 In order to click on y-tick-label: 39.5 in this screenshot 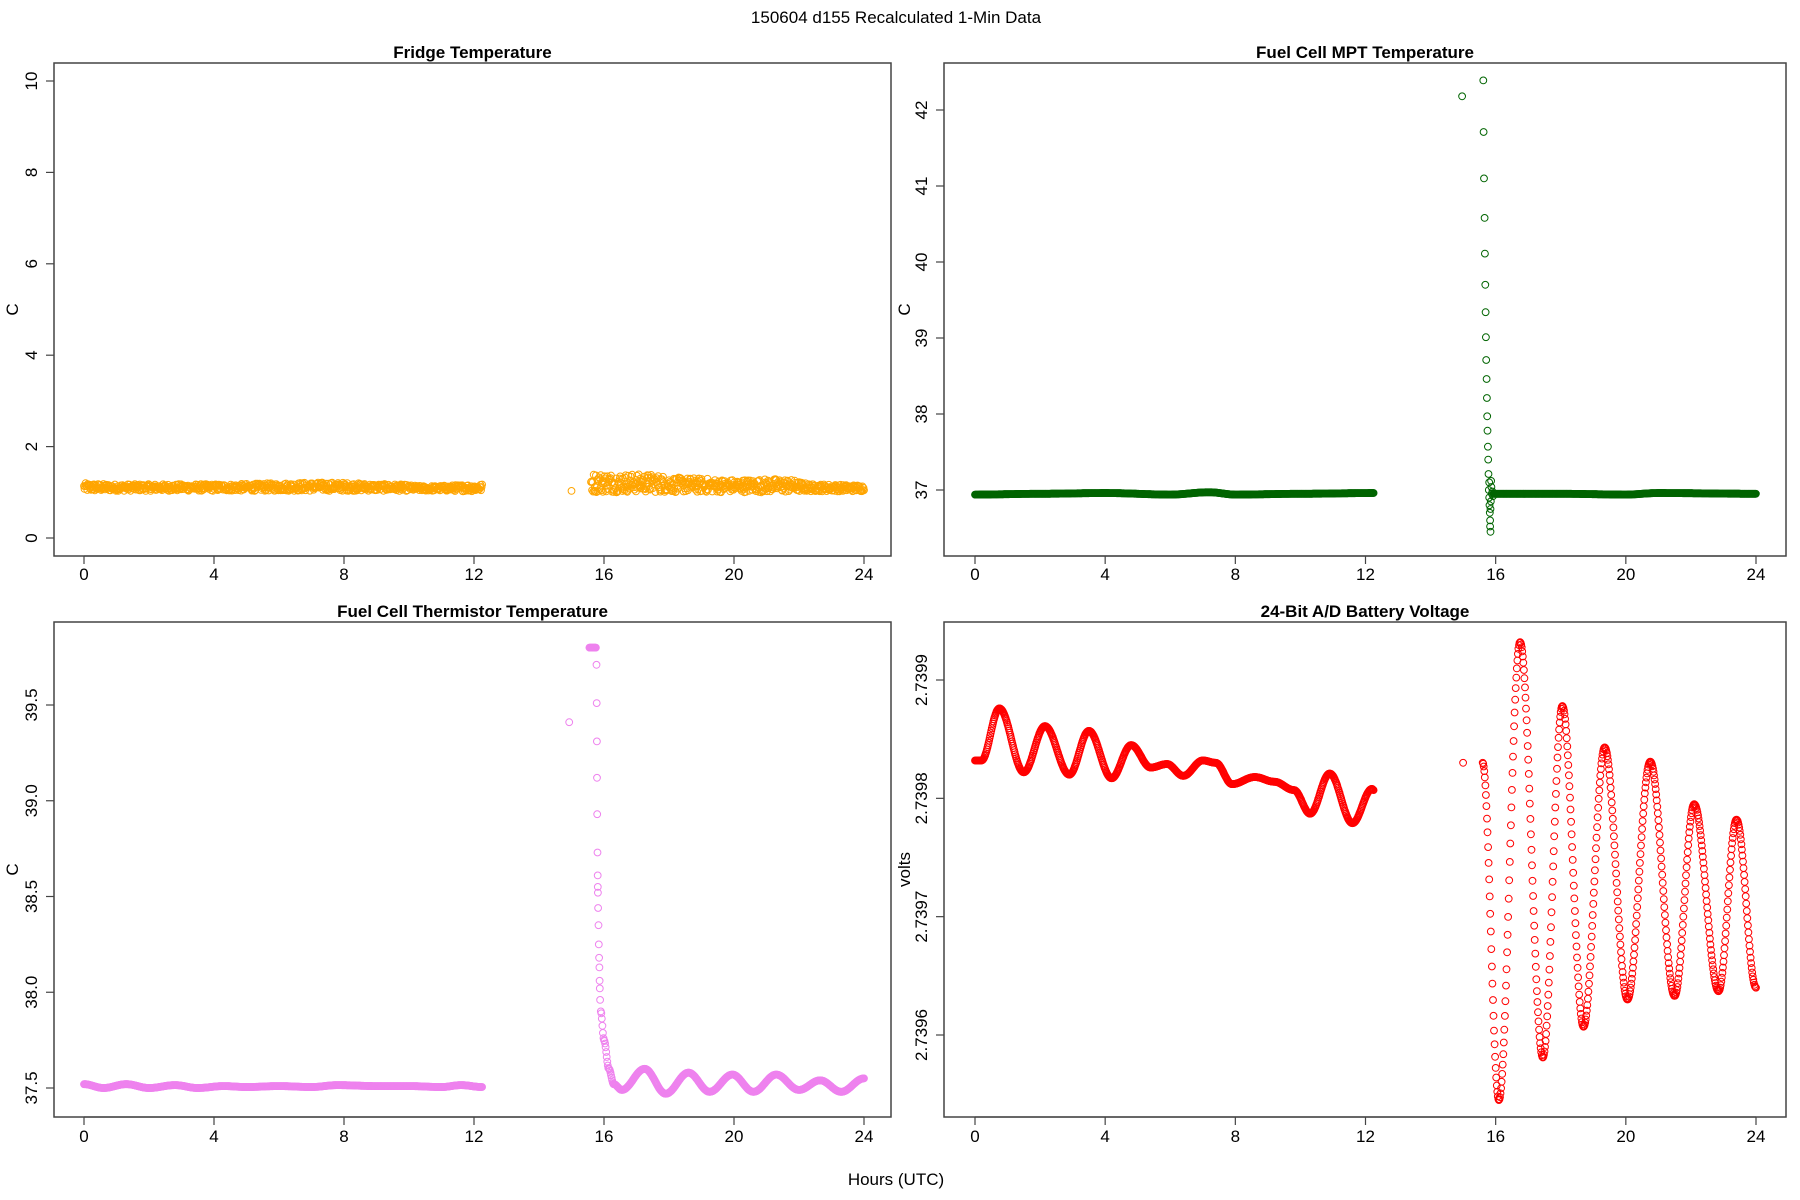, I will do `click(31, 704)`.